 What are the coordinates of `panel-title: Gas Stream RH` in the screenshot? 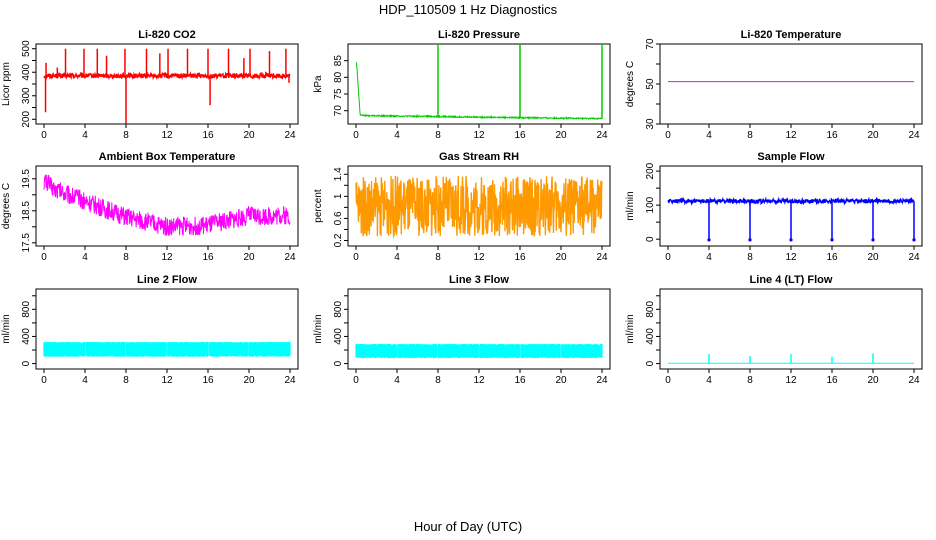 It's located at (479, 157).